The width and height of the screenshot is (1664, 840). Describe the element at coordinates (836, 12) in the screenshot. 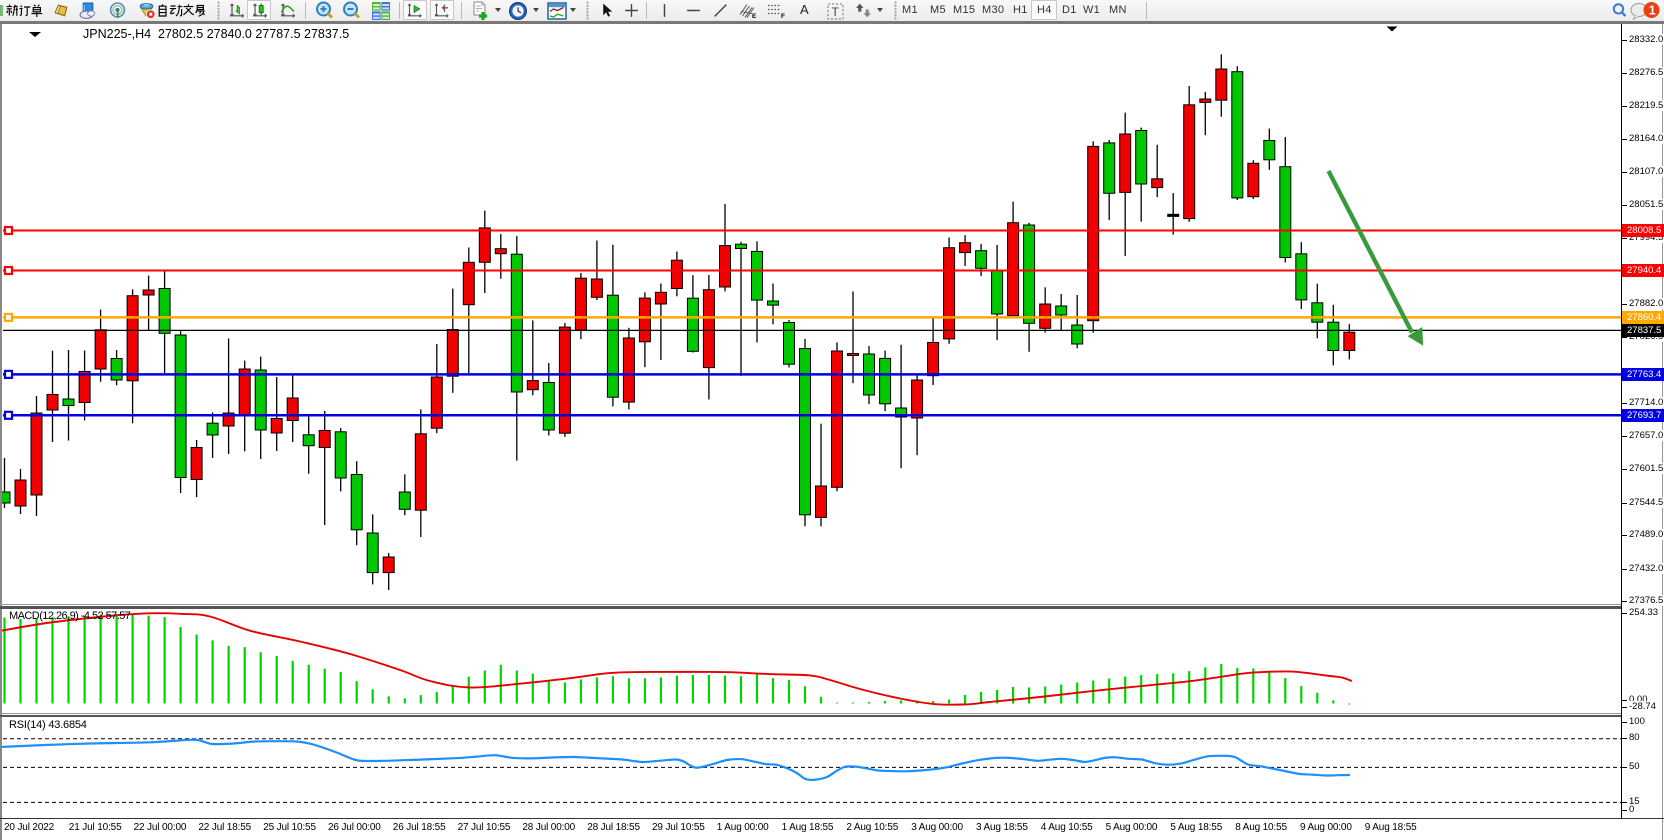

I see `svg-text: T` at that location.